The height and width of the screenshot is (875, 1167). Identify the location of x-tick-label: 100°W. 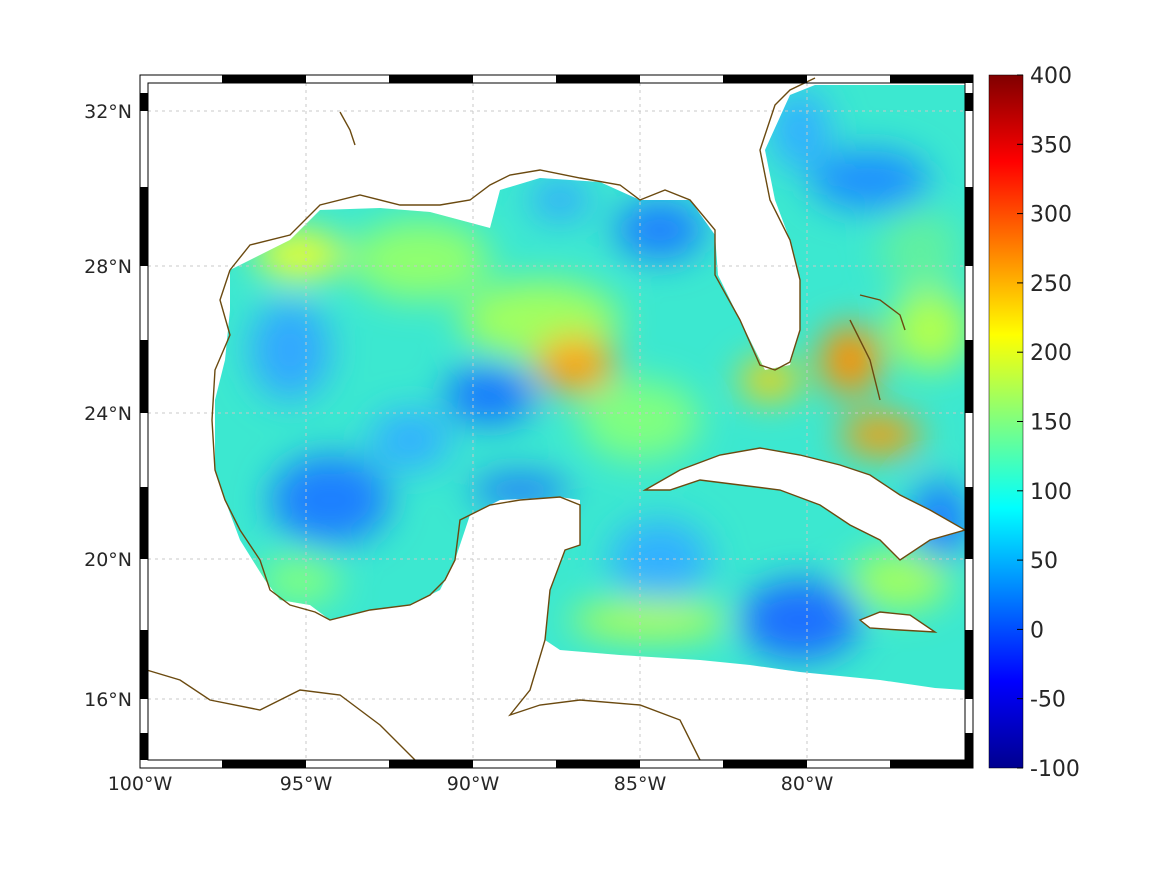
(140, 784).